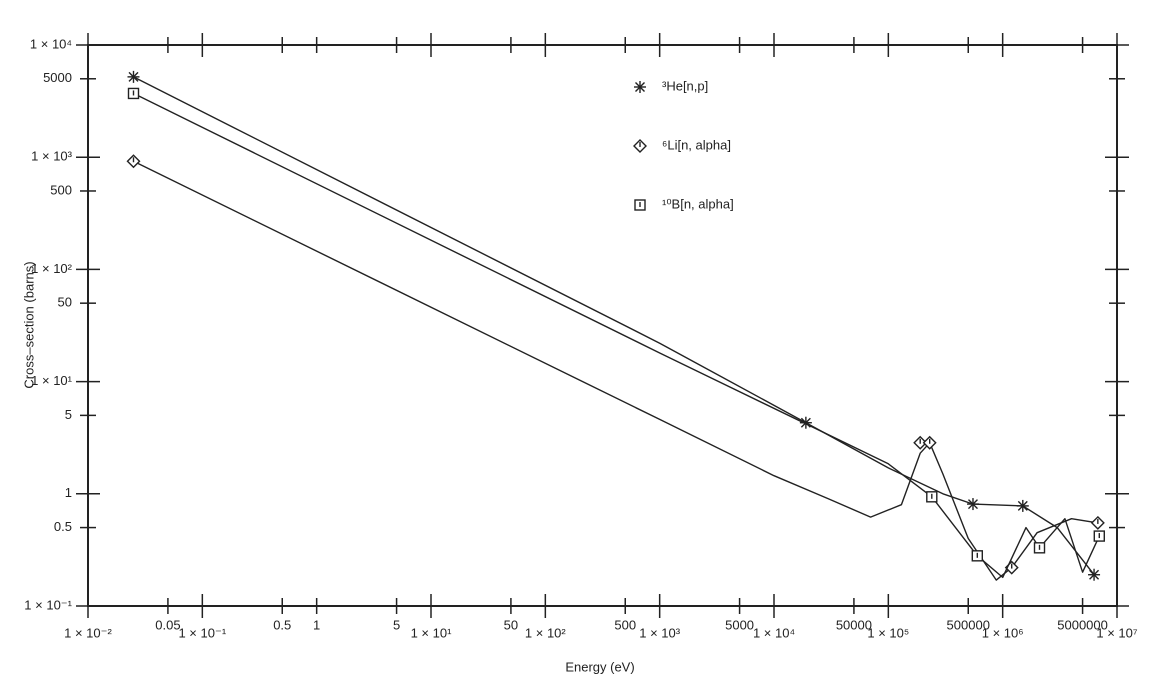 Image resolution: width=1169 pixels, height=694 pixels. Describe the element at coordinates (65, 302) in the screenshot. I see `y-tick-label: 50` at that location.